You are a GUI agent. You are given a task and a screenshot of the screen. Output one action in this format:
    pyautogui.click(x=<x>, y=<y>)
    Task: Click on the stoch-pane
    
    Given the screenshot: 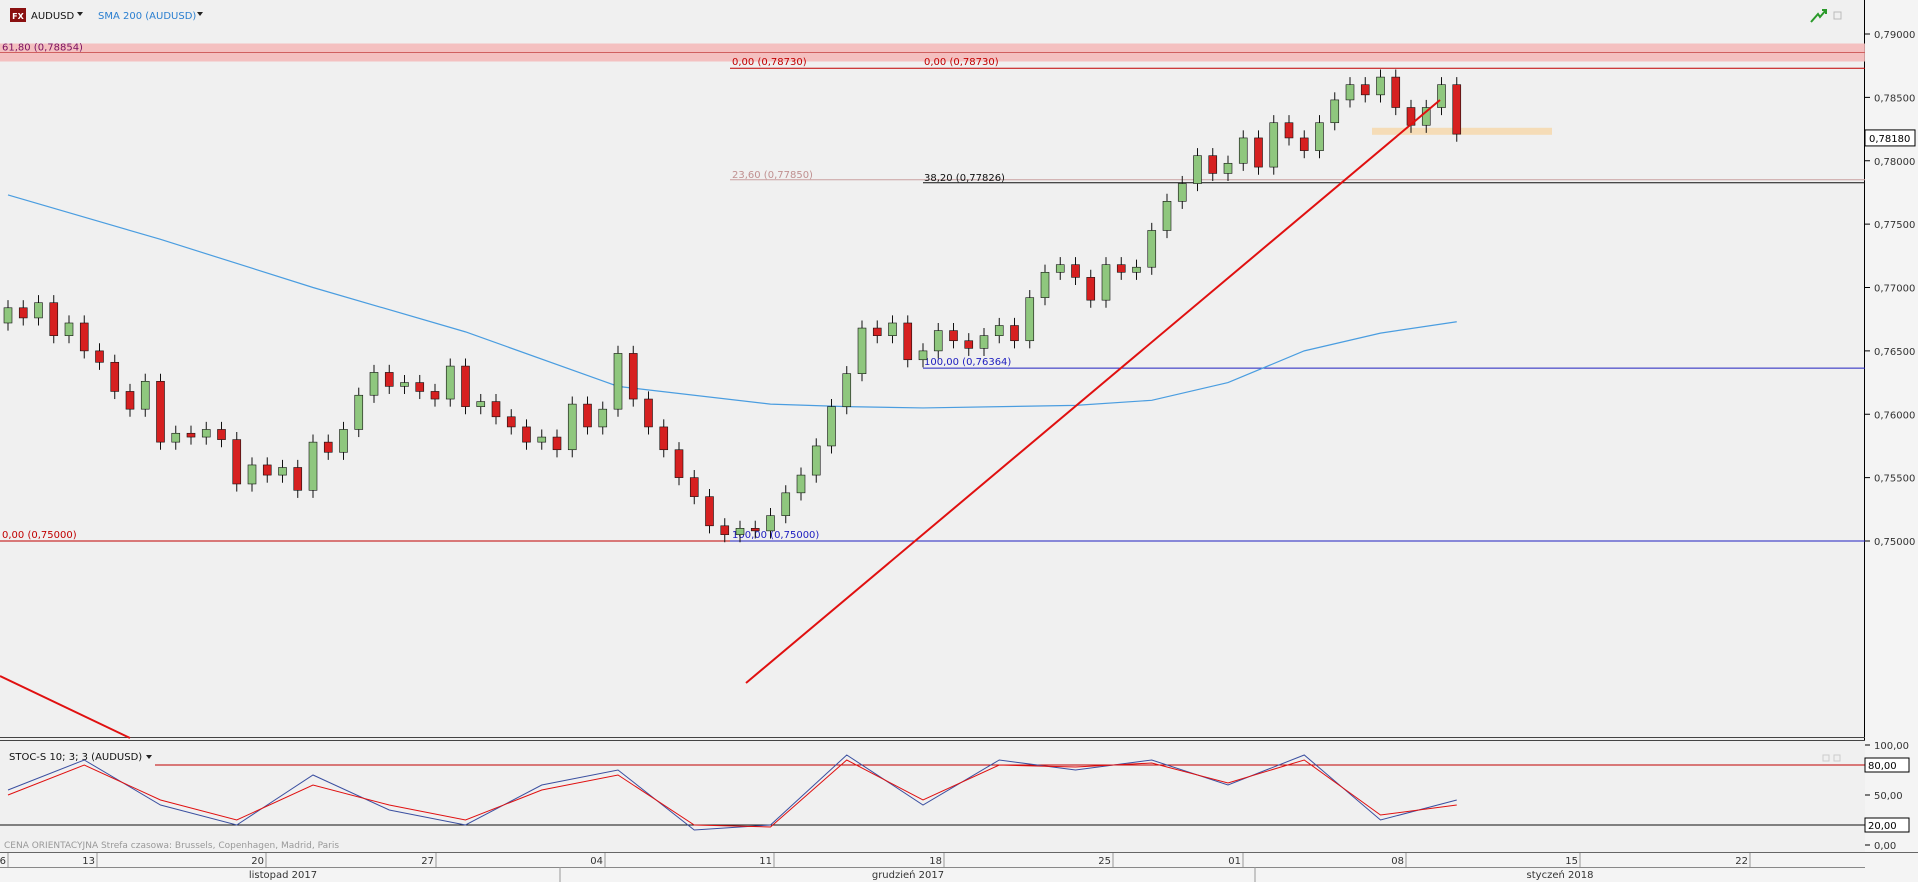 What is the action you would take?
    pyautogui.click(x=932, y=796)
    